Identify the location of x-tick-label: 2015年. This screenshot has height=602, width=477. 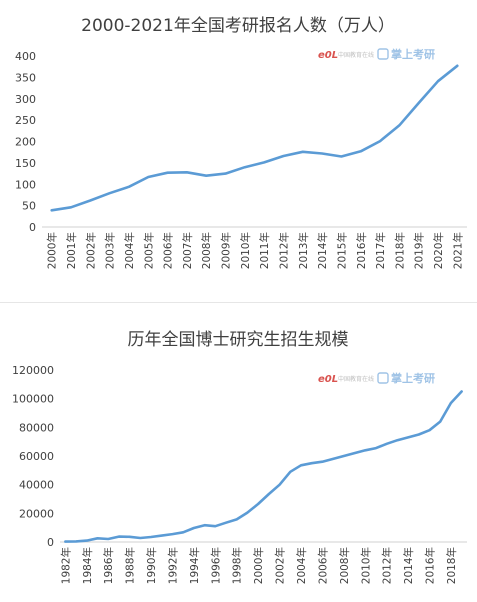
(341, 250).